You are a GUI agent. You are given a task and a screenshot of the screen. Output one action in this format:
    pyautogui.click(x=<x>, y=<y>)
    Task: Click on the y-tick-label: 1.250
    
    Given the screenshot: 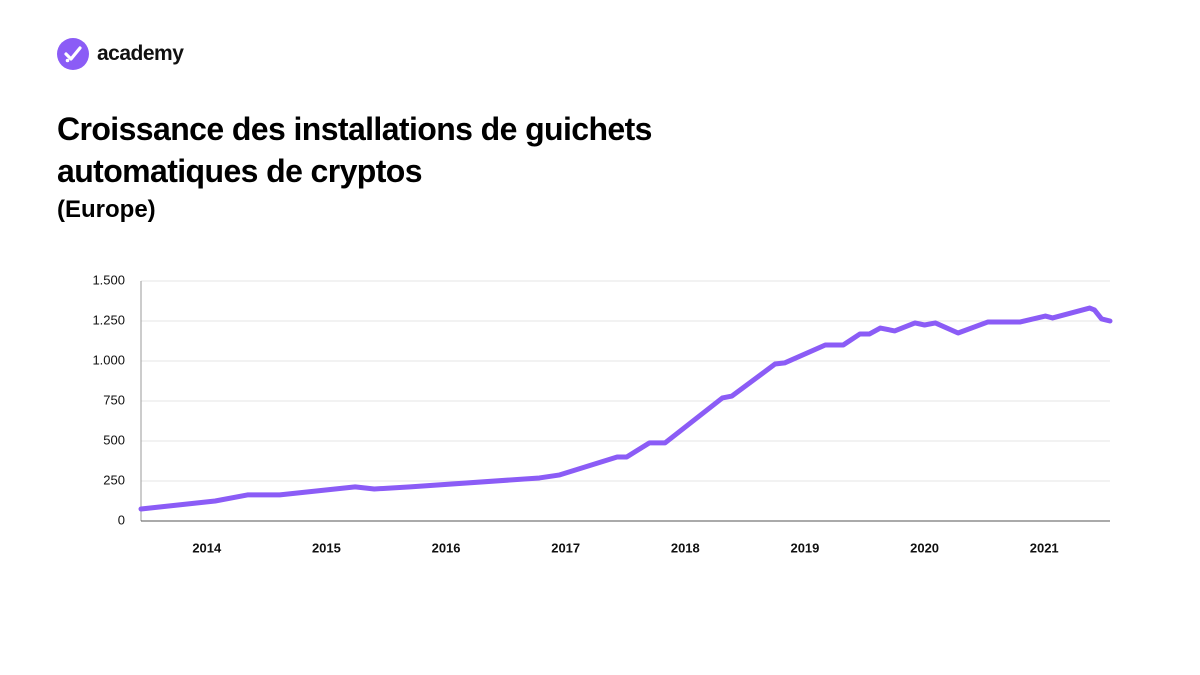 What is the action you would take?
    pyautogui.click(x=108, y=319)
    